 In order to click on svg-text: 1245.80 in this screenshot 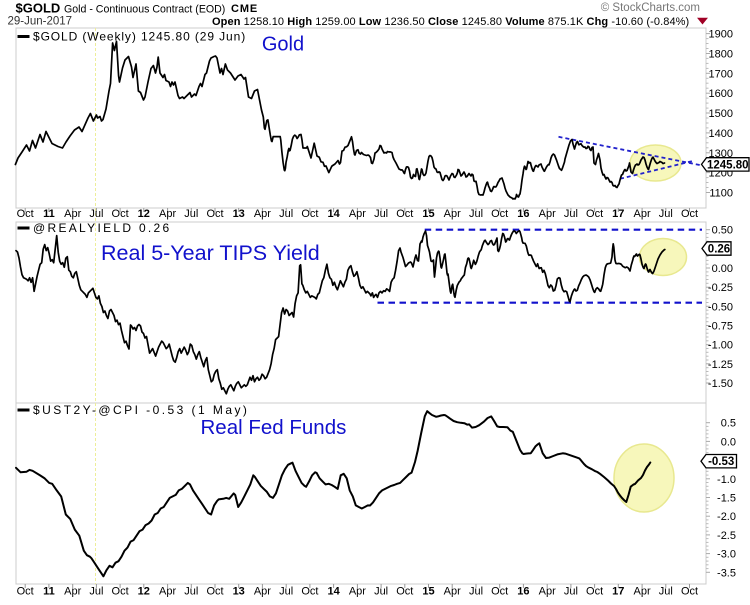, I will do `click(728, 165)`.